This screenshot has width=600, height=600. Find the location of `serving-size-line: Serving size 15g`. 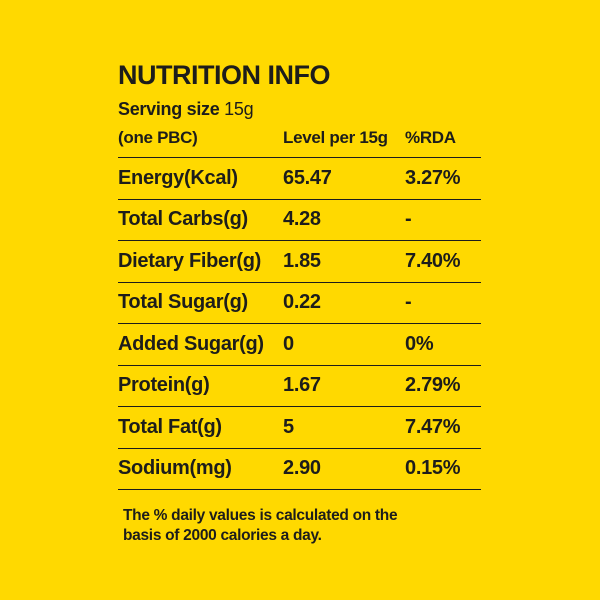

serving-size-line: Serving size 15g is located at coordinates (186, 109).